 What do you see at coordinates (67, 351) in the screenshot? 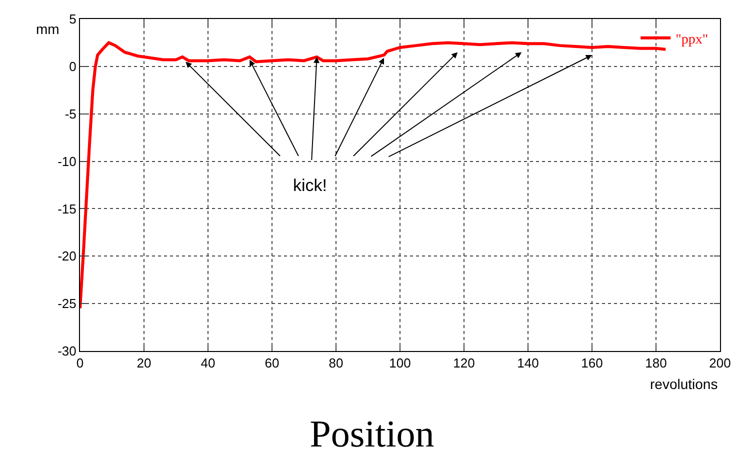
I see `y-tick-label: -30` at bounding box center [67, 351].